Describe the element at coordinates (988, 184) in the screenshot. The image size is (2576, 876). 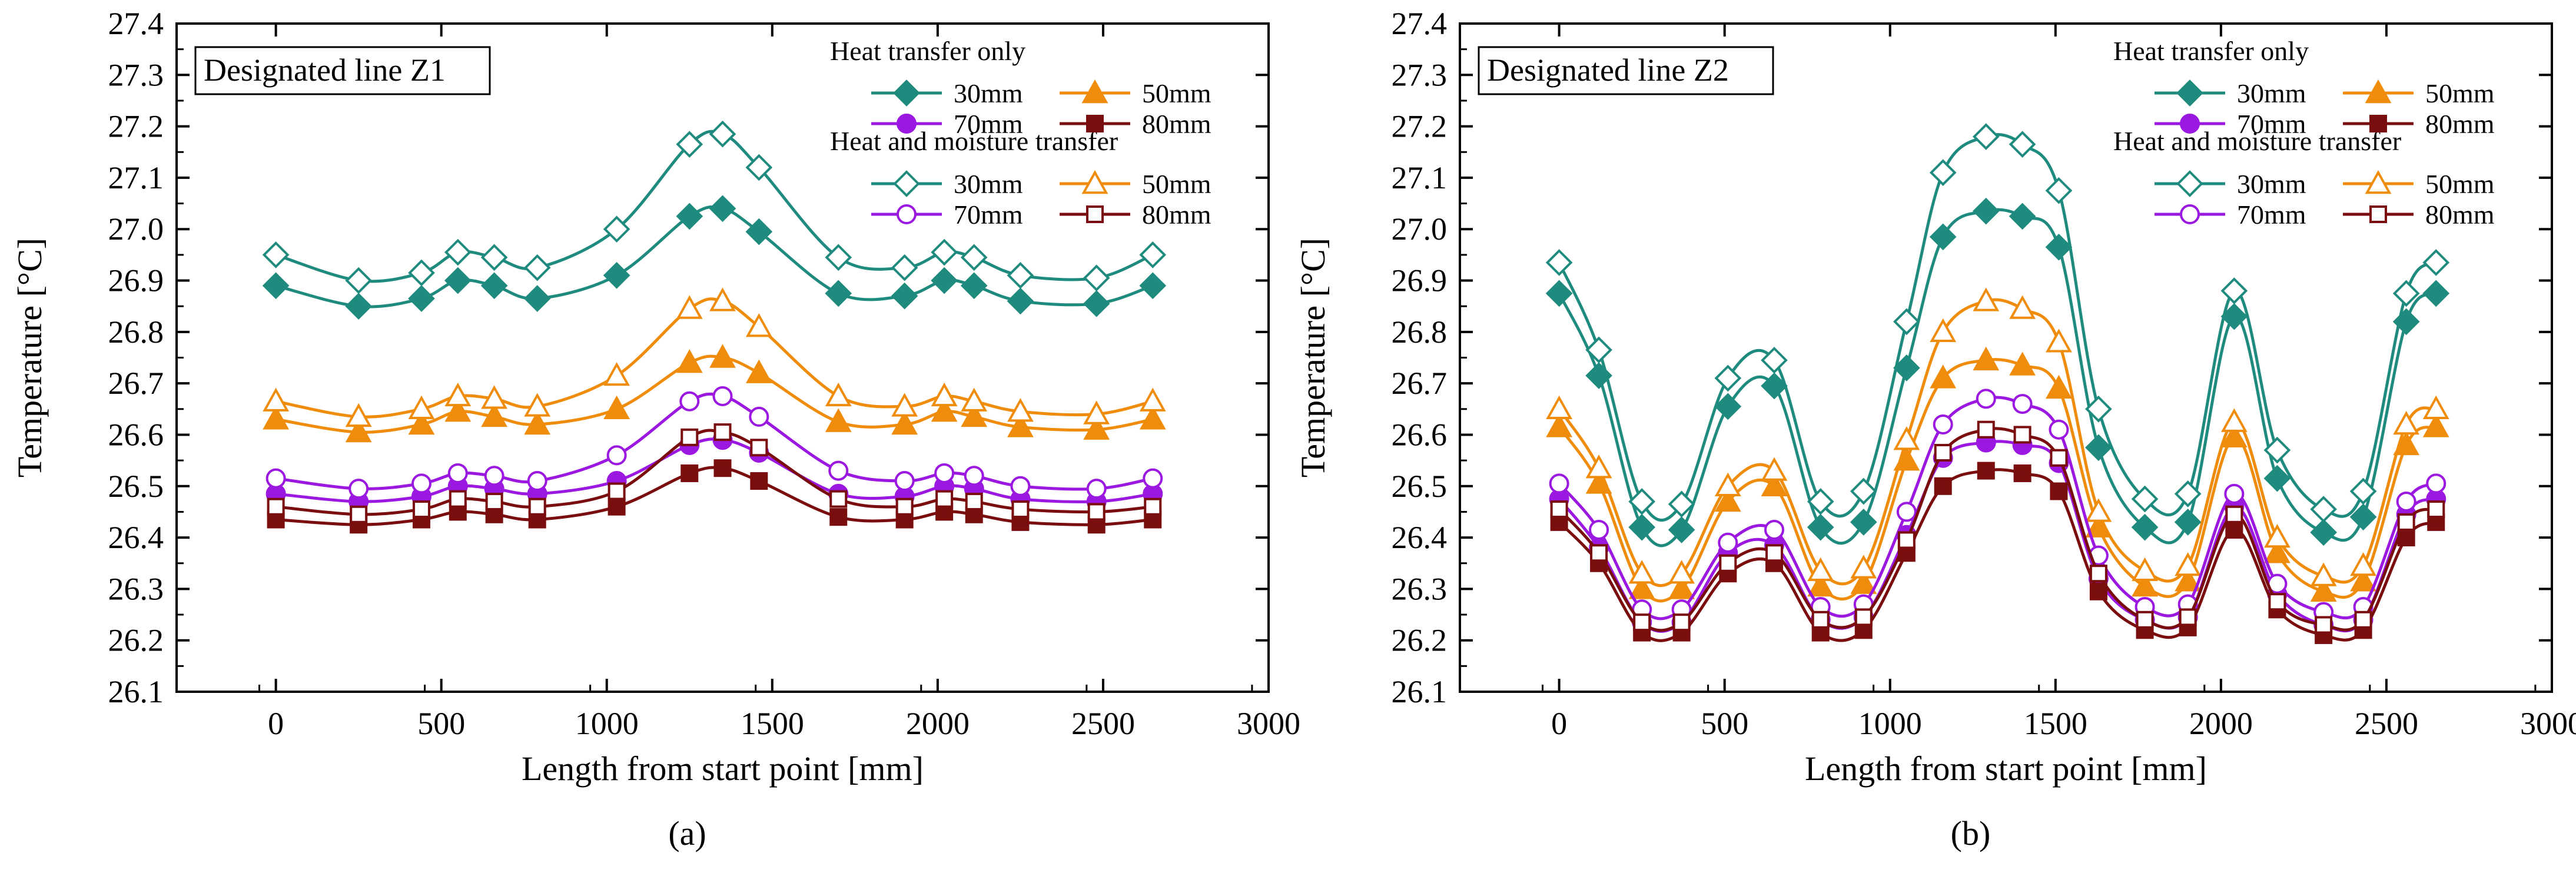
I see `legend-label: 30mm` at that location.